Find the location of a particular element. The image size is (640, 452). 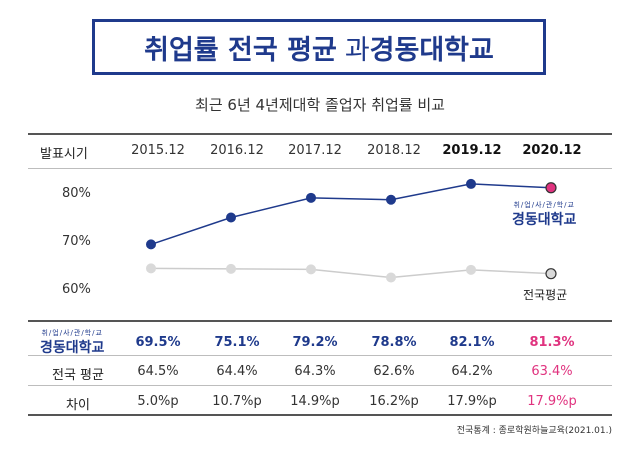

period-label-2017: 2017.12 is located at coordinates (315, 150).